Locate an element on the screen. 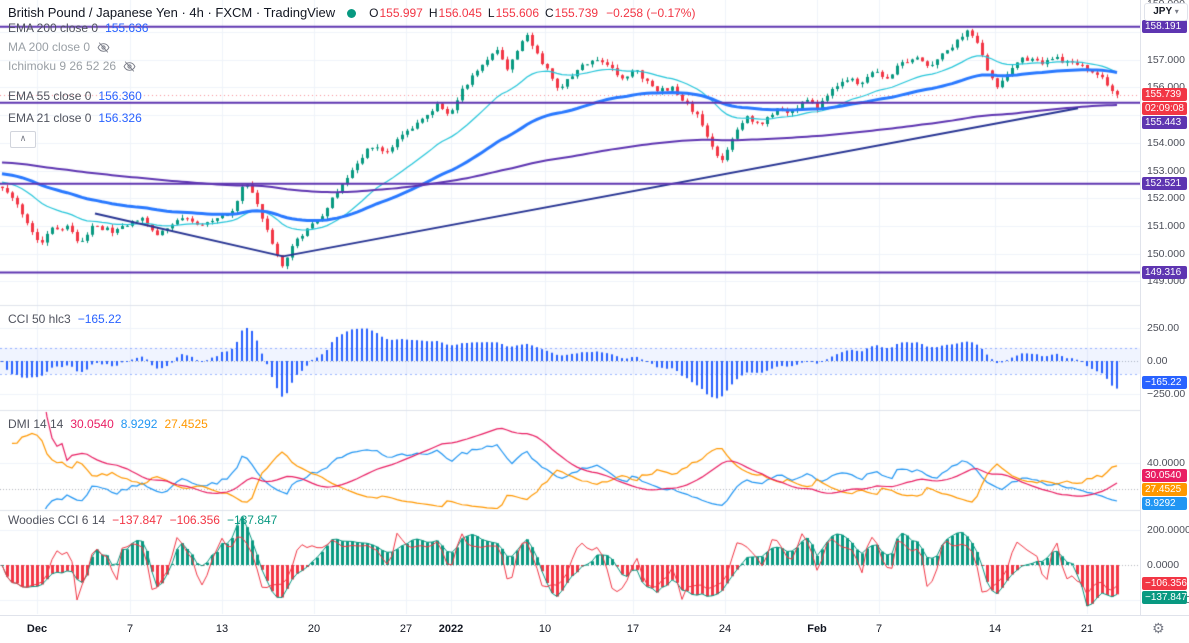  price-label-badge: 8.9292 is located at coordinates (1164, 504).